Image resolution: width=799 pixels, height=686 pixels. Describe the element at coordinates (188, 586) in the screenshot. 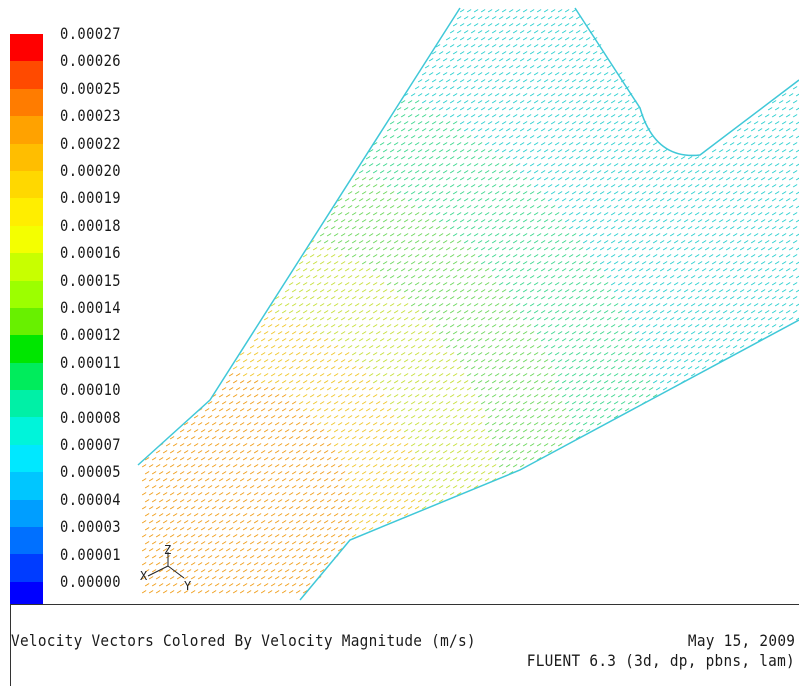

I see `axis-y-label: Y` at that location.